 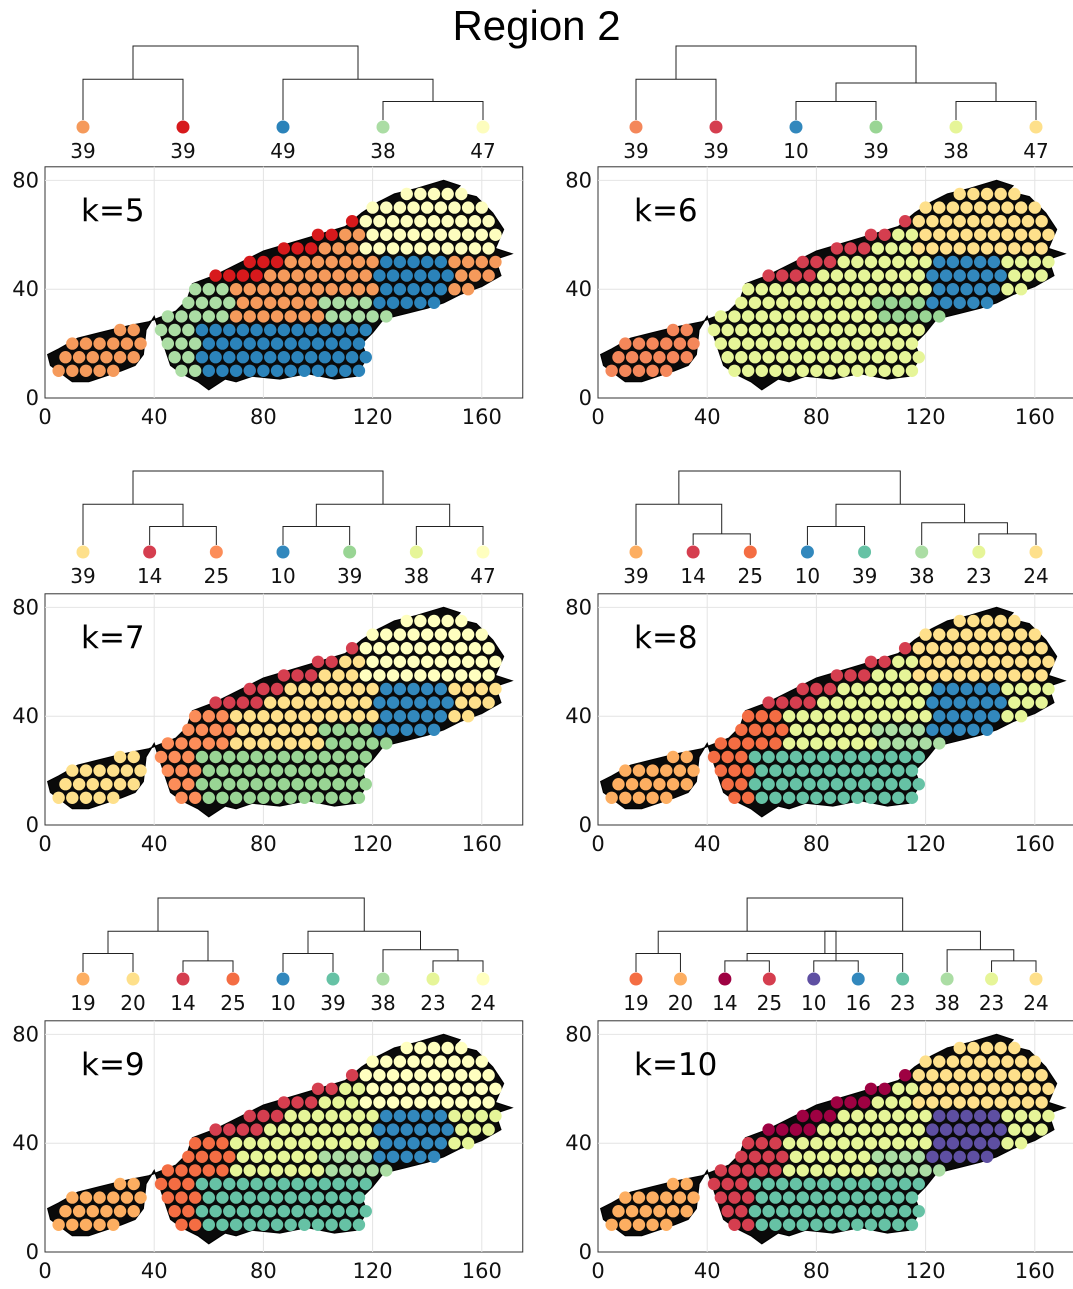 I want to click on x-tick-label: 120, so click(x=926, y=1271).